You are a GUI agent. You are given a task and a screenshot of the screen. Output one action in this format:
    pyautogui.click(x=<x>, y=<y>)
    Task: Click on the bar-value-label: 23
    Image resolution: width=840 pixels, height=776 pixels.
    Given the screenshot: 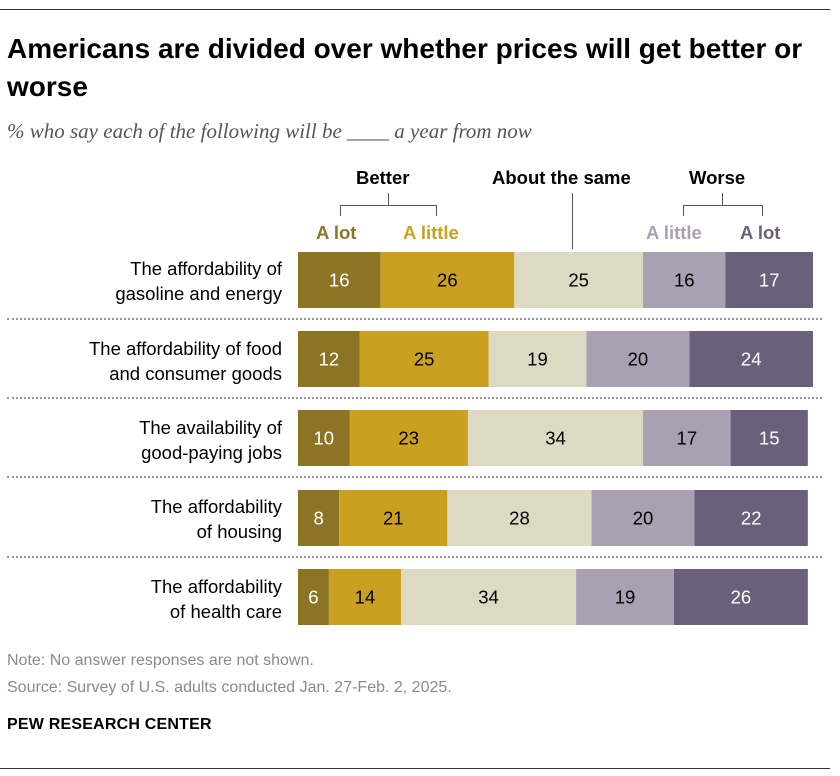 What is the action you would take?
    pyautogui.click(x=408, y=438)
    